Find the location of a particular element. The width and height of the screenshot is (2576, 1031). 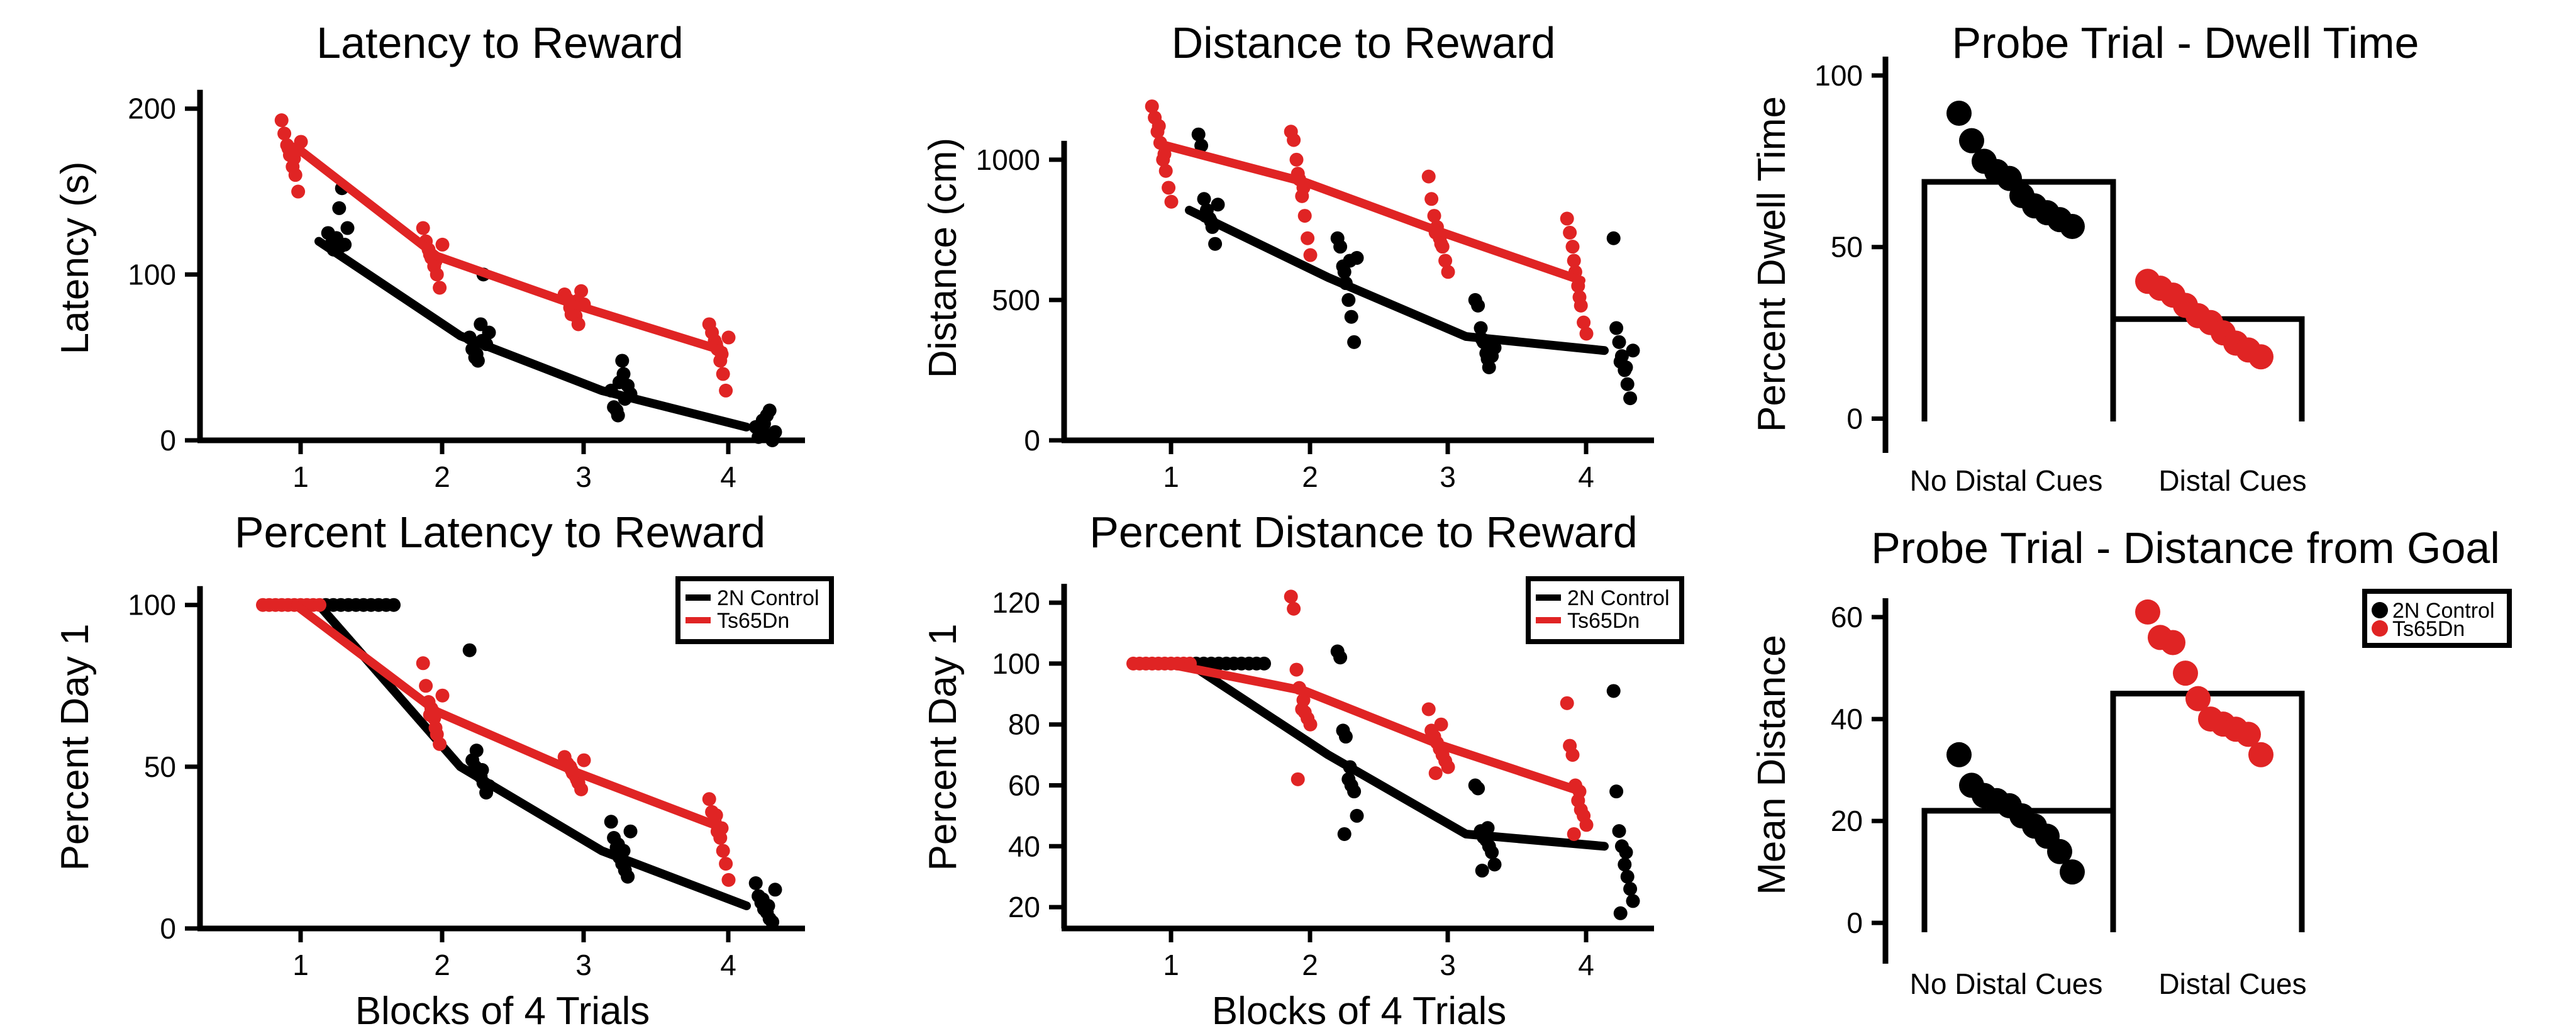

y-axis-label: Percent Day 1 is located at coordinates (75, 747).